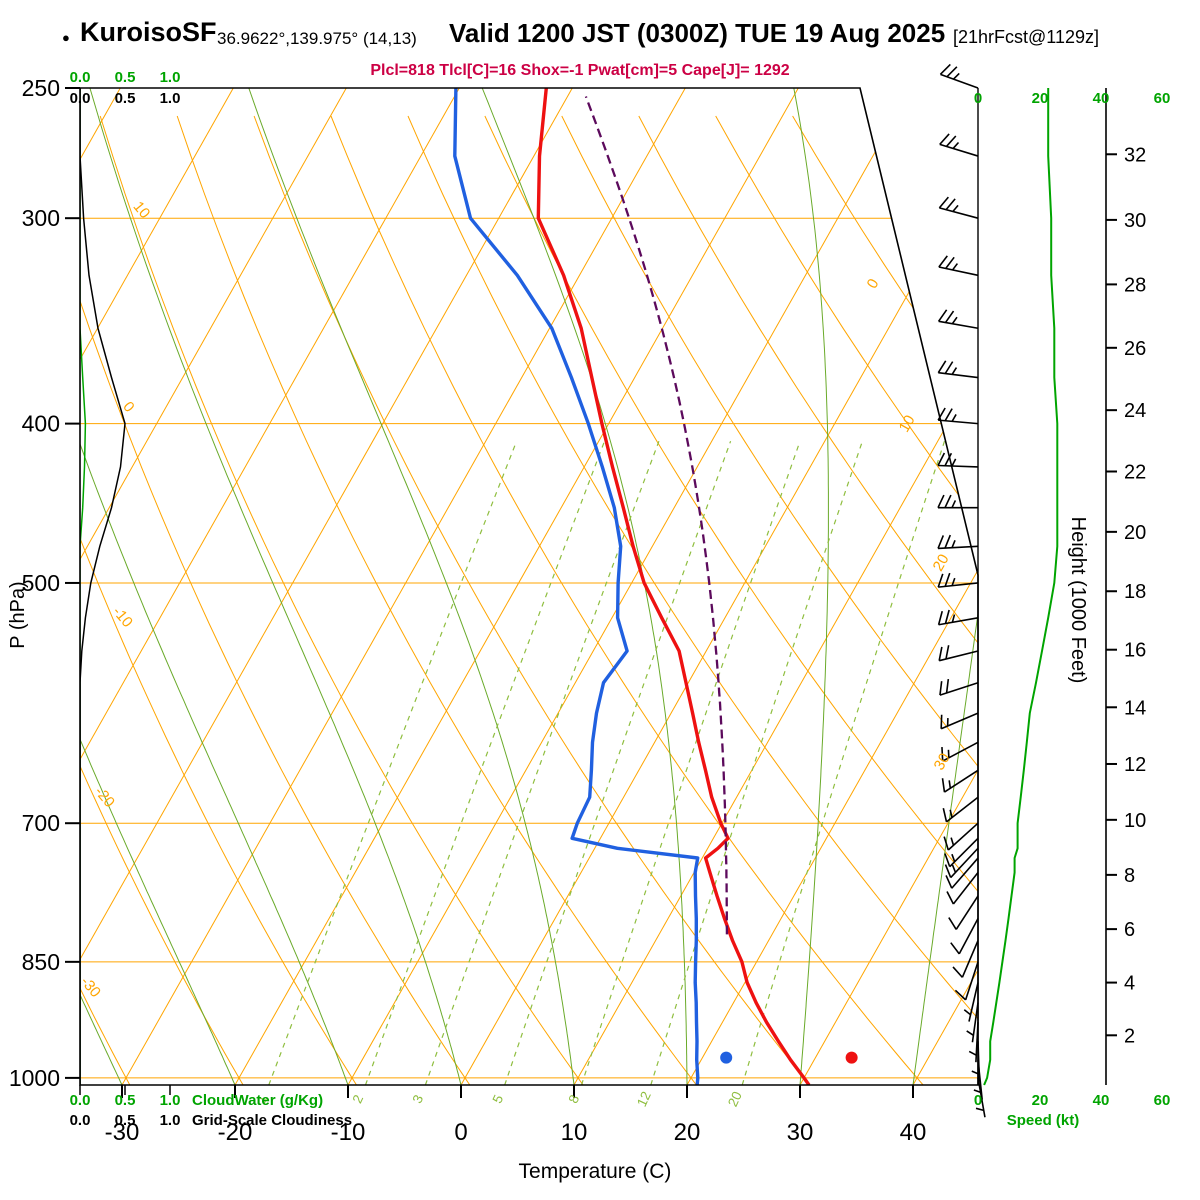 The height and width of the screenshot is (1200, 1200). Describe the element at coordinates (83, 586) in the screenshot. I see `cloudwater-profile` at that location.